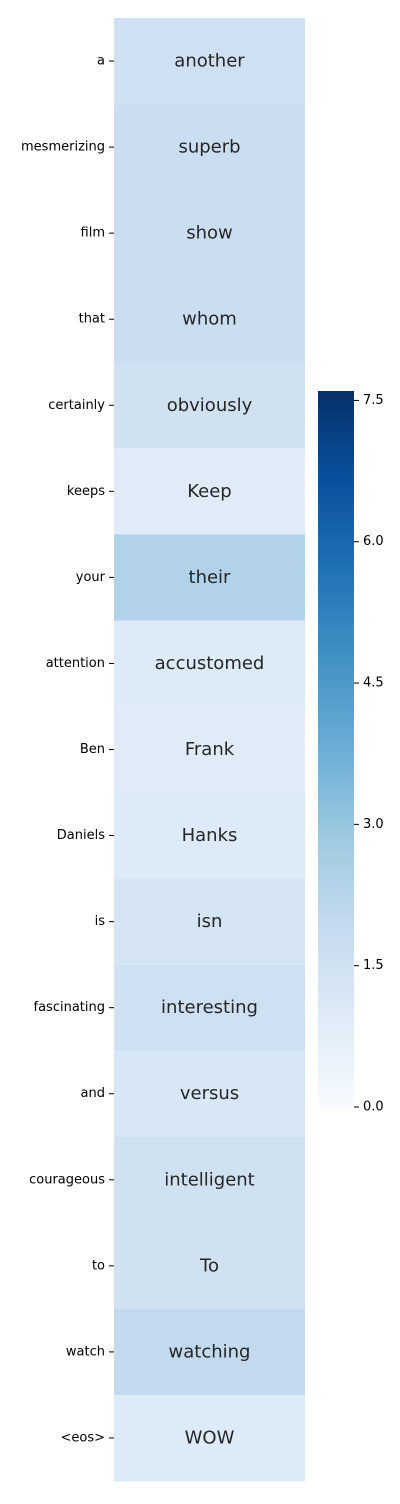 Image resolution: width=400 pixels, height=1504 pixels. I want to click on cell-annotation: interesting, so click(209, 1007).